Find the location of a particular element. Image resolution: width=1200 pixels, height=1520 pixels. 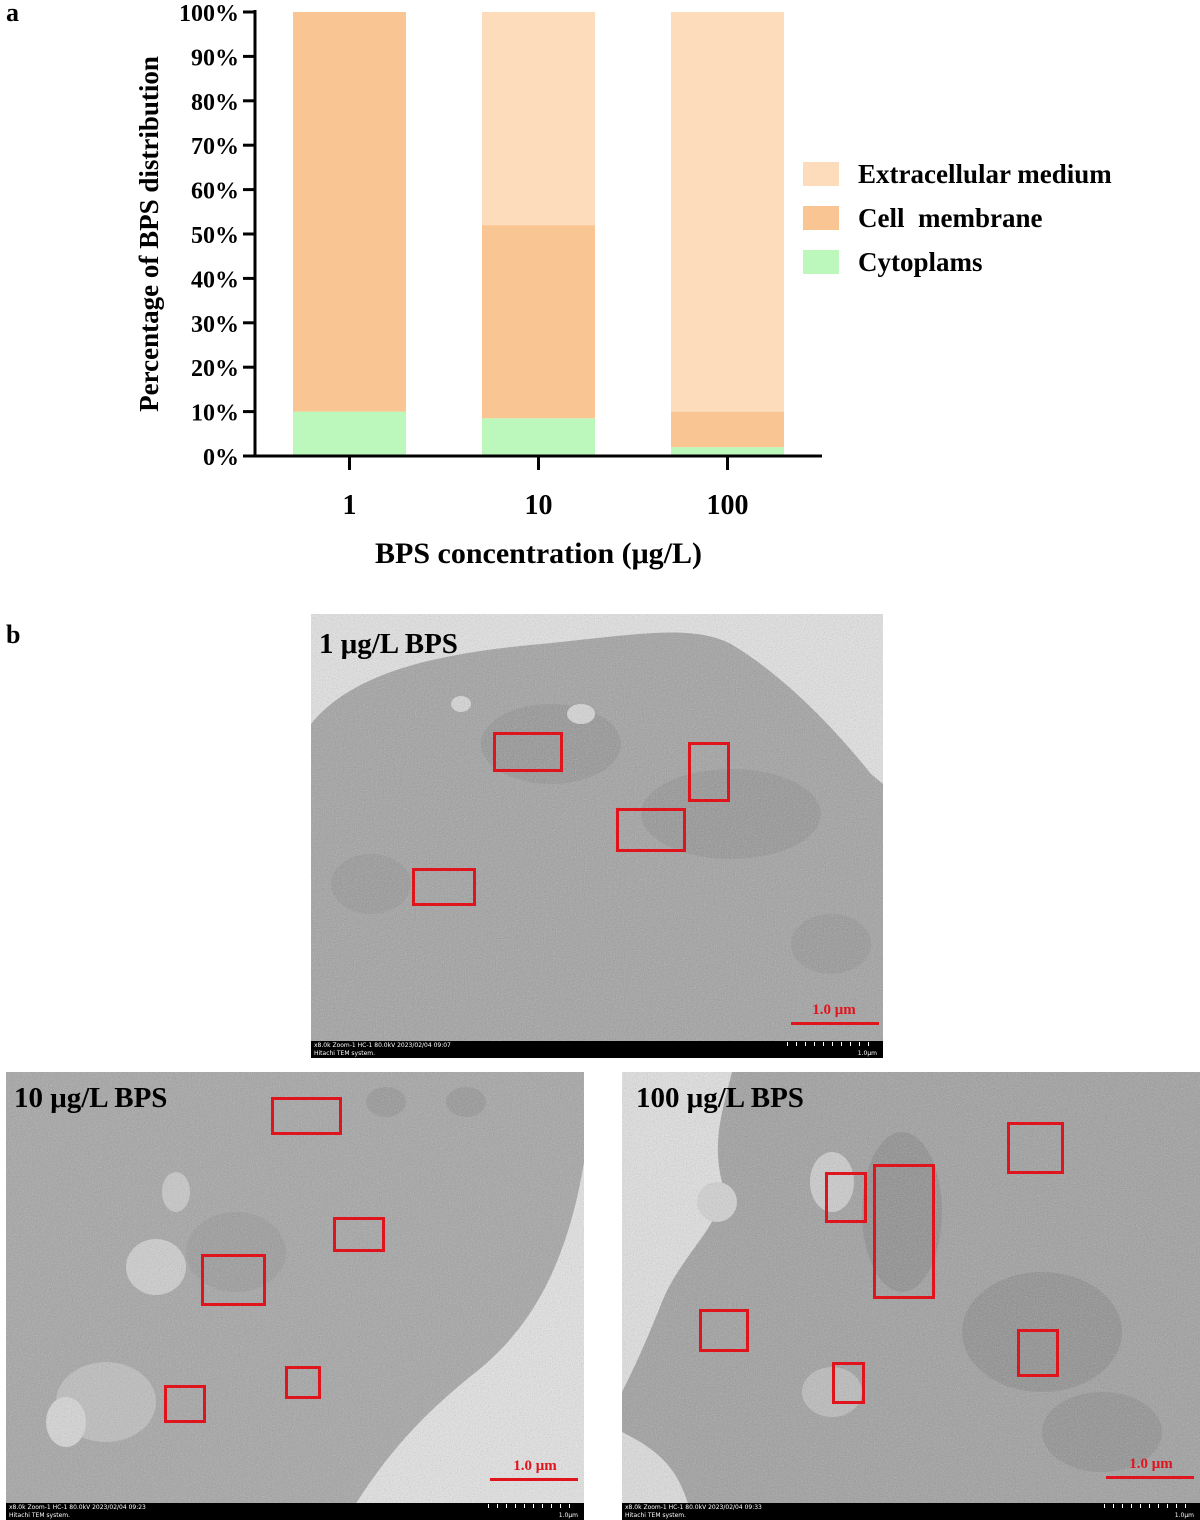

y-tick-label: 30% is located at coordinates (215, 325).